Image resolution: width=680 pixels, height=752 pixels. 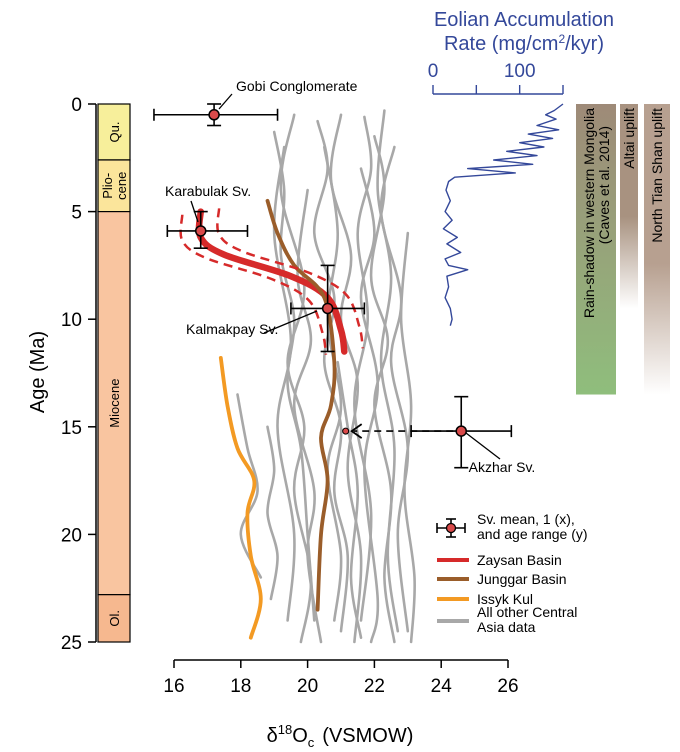 What do you see at coordinates (526, 519) in the screenshot?
I see `legend-label-0-line1: Sv. mean, 1 (x),` at bounding box center [526, 519].